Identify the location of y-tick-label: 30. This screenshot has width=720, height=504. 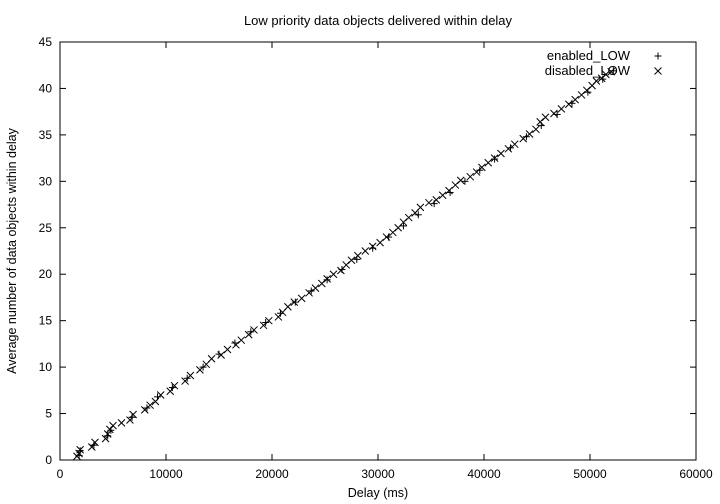
(46, 181).